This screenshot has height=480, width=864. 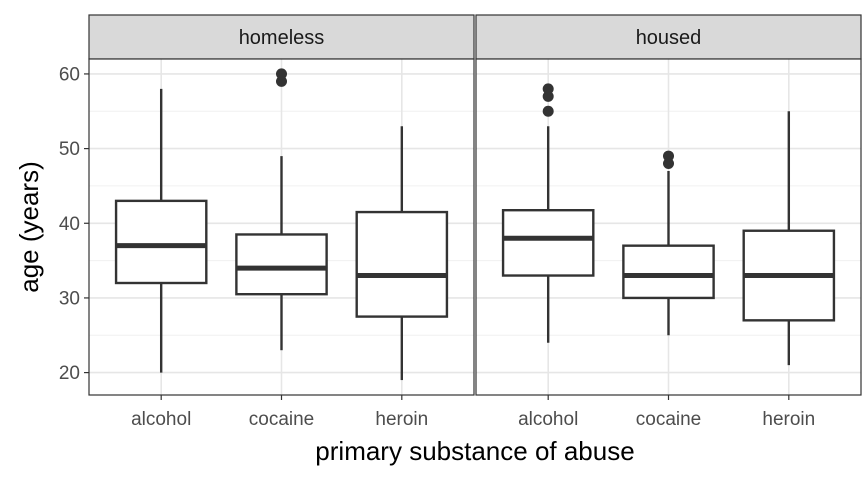 What do you see at coordinates (69, 298) in the screenshot?
I see `y-tick-label: 30` at bounding box center [69, 298].